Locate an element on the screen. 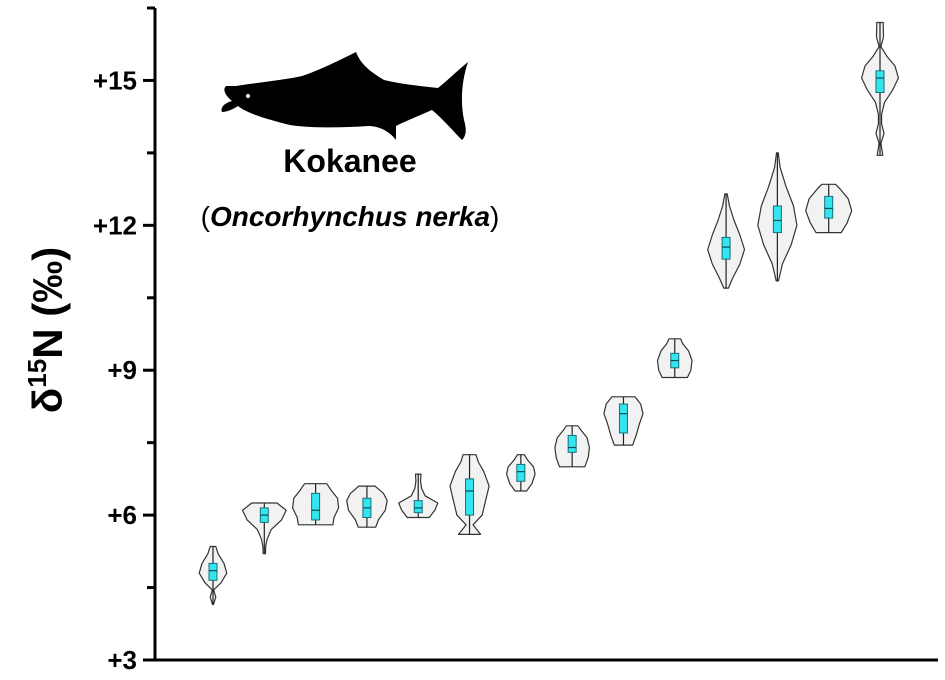 The image size is (945, 680). y-axis-title-symbol: δ is located at coordinates (47, 400).